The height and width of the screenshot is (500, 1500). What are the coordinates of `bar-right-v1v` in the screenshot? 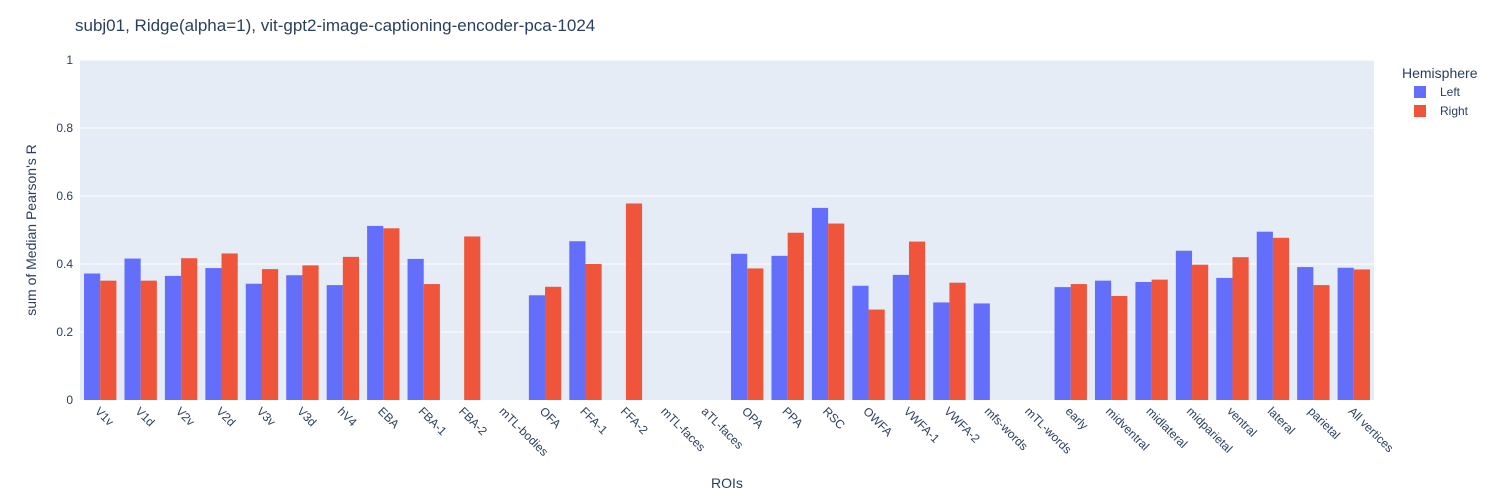 It's located at (108, 340).